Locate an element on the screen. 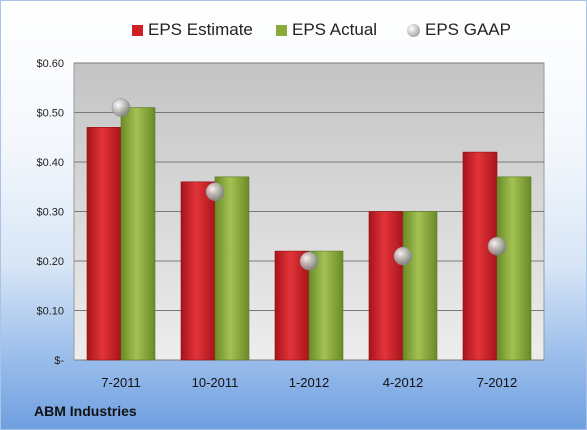  x-axis-ticks: 7-2011 10-2011 1-2012 4-2012 7-2012 is located at coordinates (309, 382).